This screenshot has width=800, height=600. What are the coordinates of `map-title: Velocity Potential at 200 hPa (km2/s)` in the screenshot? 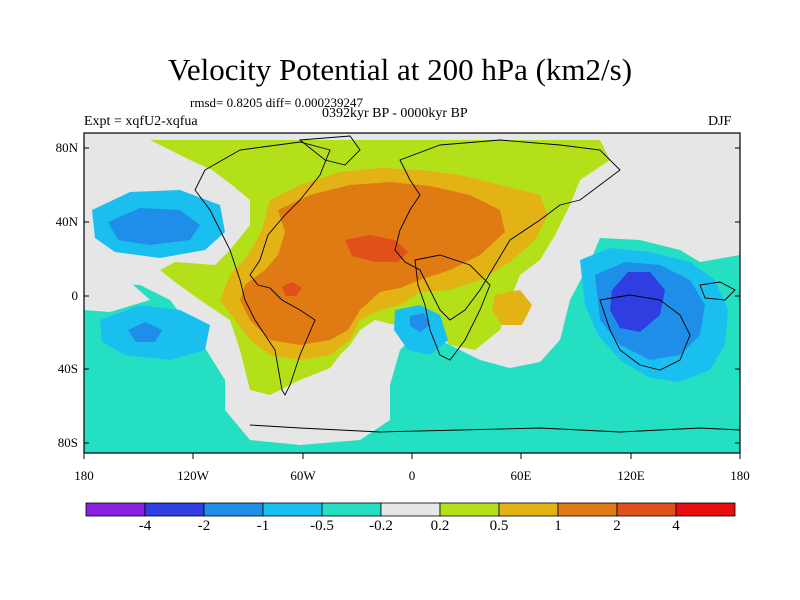 It's located at (400, 69).